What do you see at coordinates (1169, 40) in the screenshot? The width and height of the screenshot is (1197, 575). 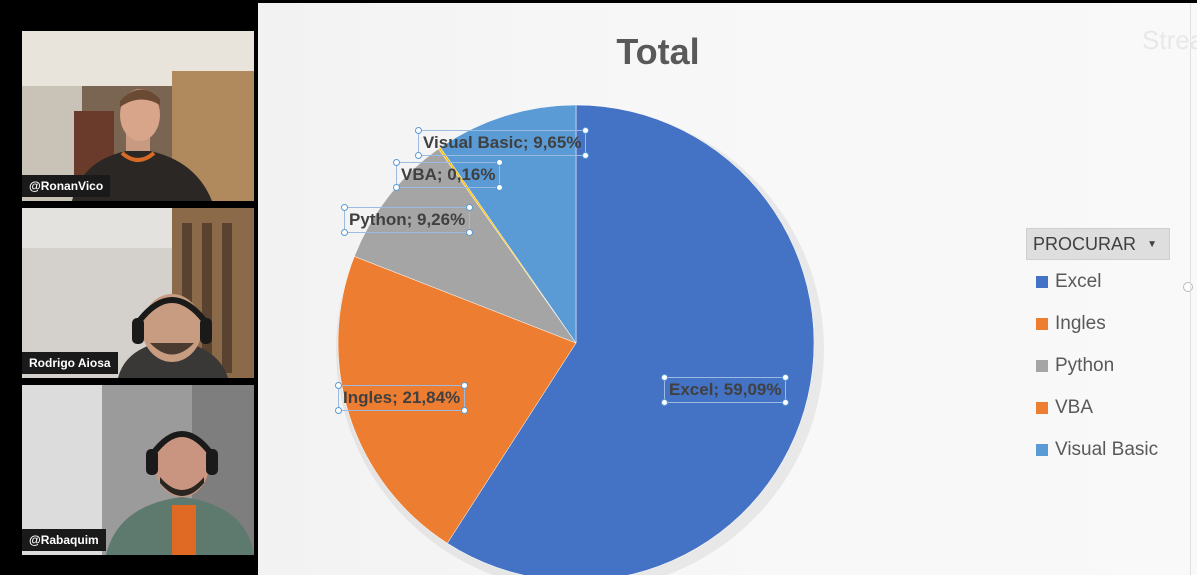 I see `watermark-text: Strea` at bounding box center [1169, 40].